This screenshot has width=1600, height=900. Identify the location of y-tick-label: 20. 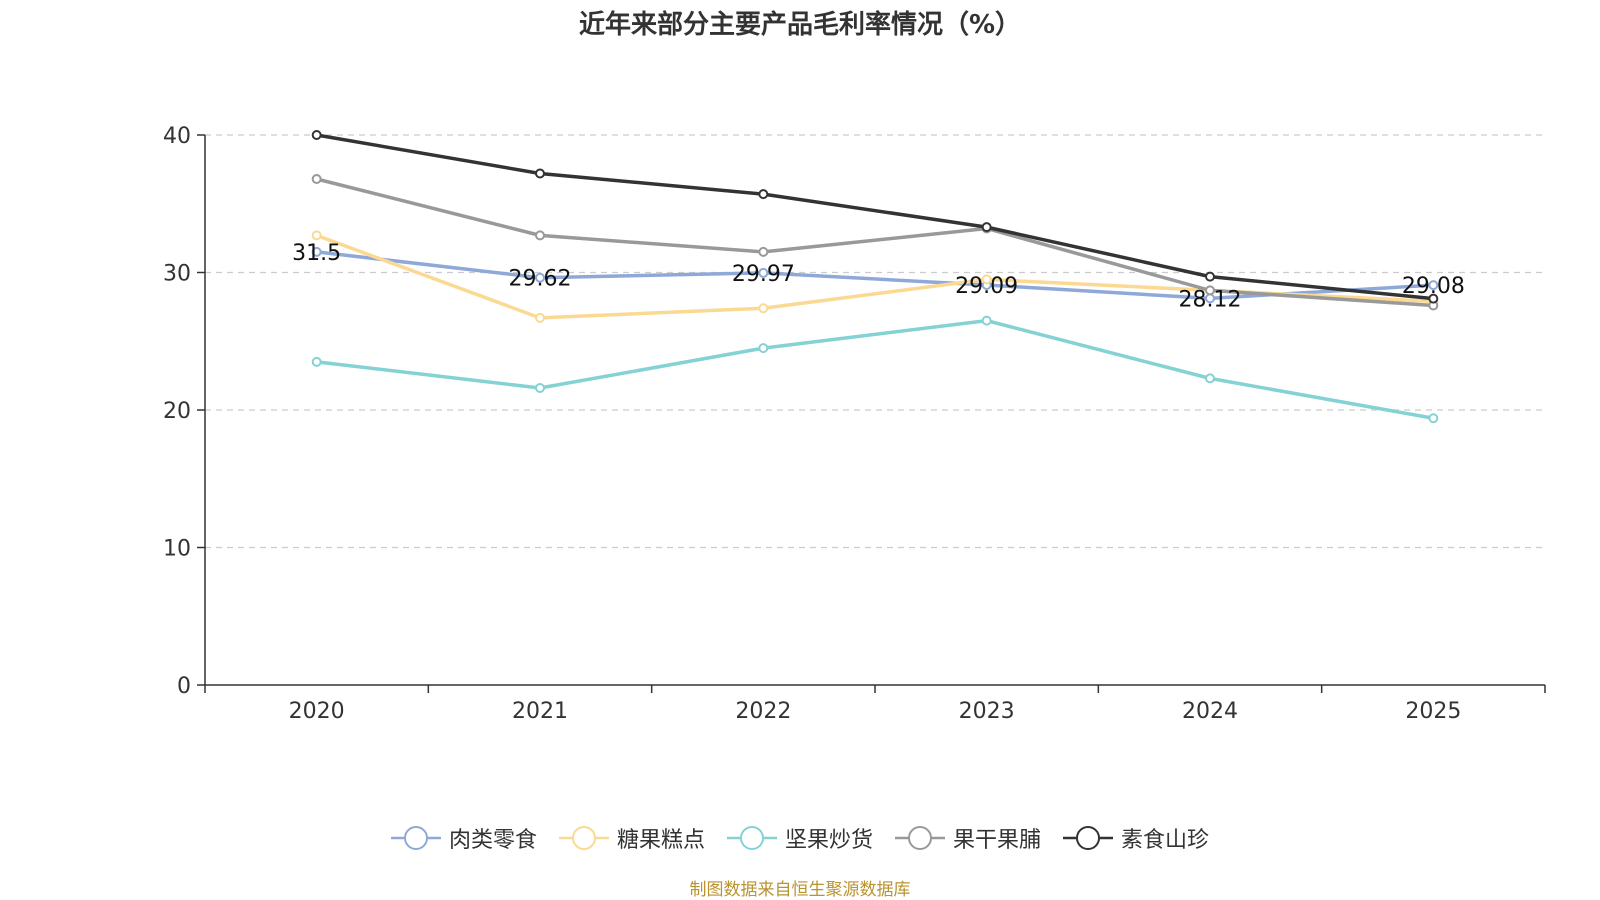
(177, 411).